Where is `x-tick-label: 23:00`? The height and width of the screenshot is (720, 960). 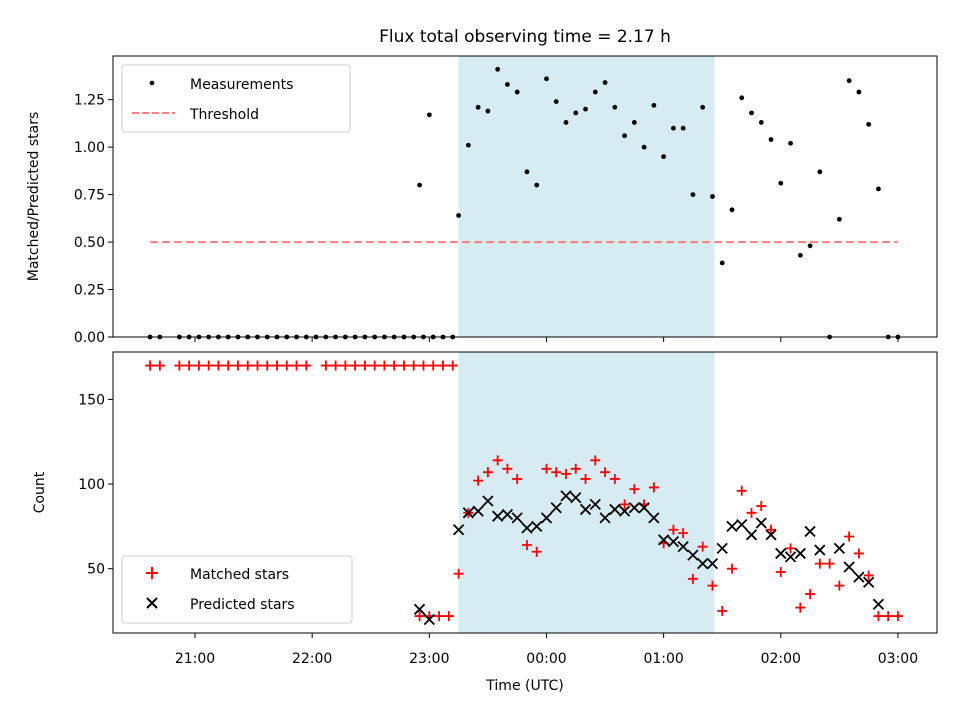 x-tick-label: 23:00 is located at coordinates (429, 659).